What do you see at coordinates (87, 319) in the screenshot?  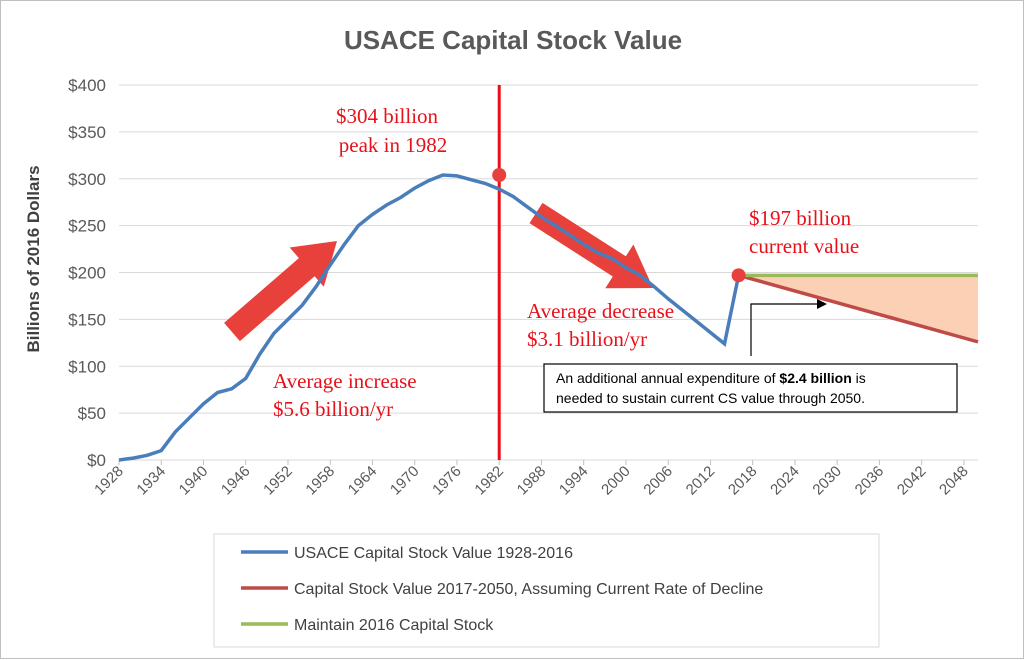 I see `y-tick-label: $150` at bounding box center [87, 319].